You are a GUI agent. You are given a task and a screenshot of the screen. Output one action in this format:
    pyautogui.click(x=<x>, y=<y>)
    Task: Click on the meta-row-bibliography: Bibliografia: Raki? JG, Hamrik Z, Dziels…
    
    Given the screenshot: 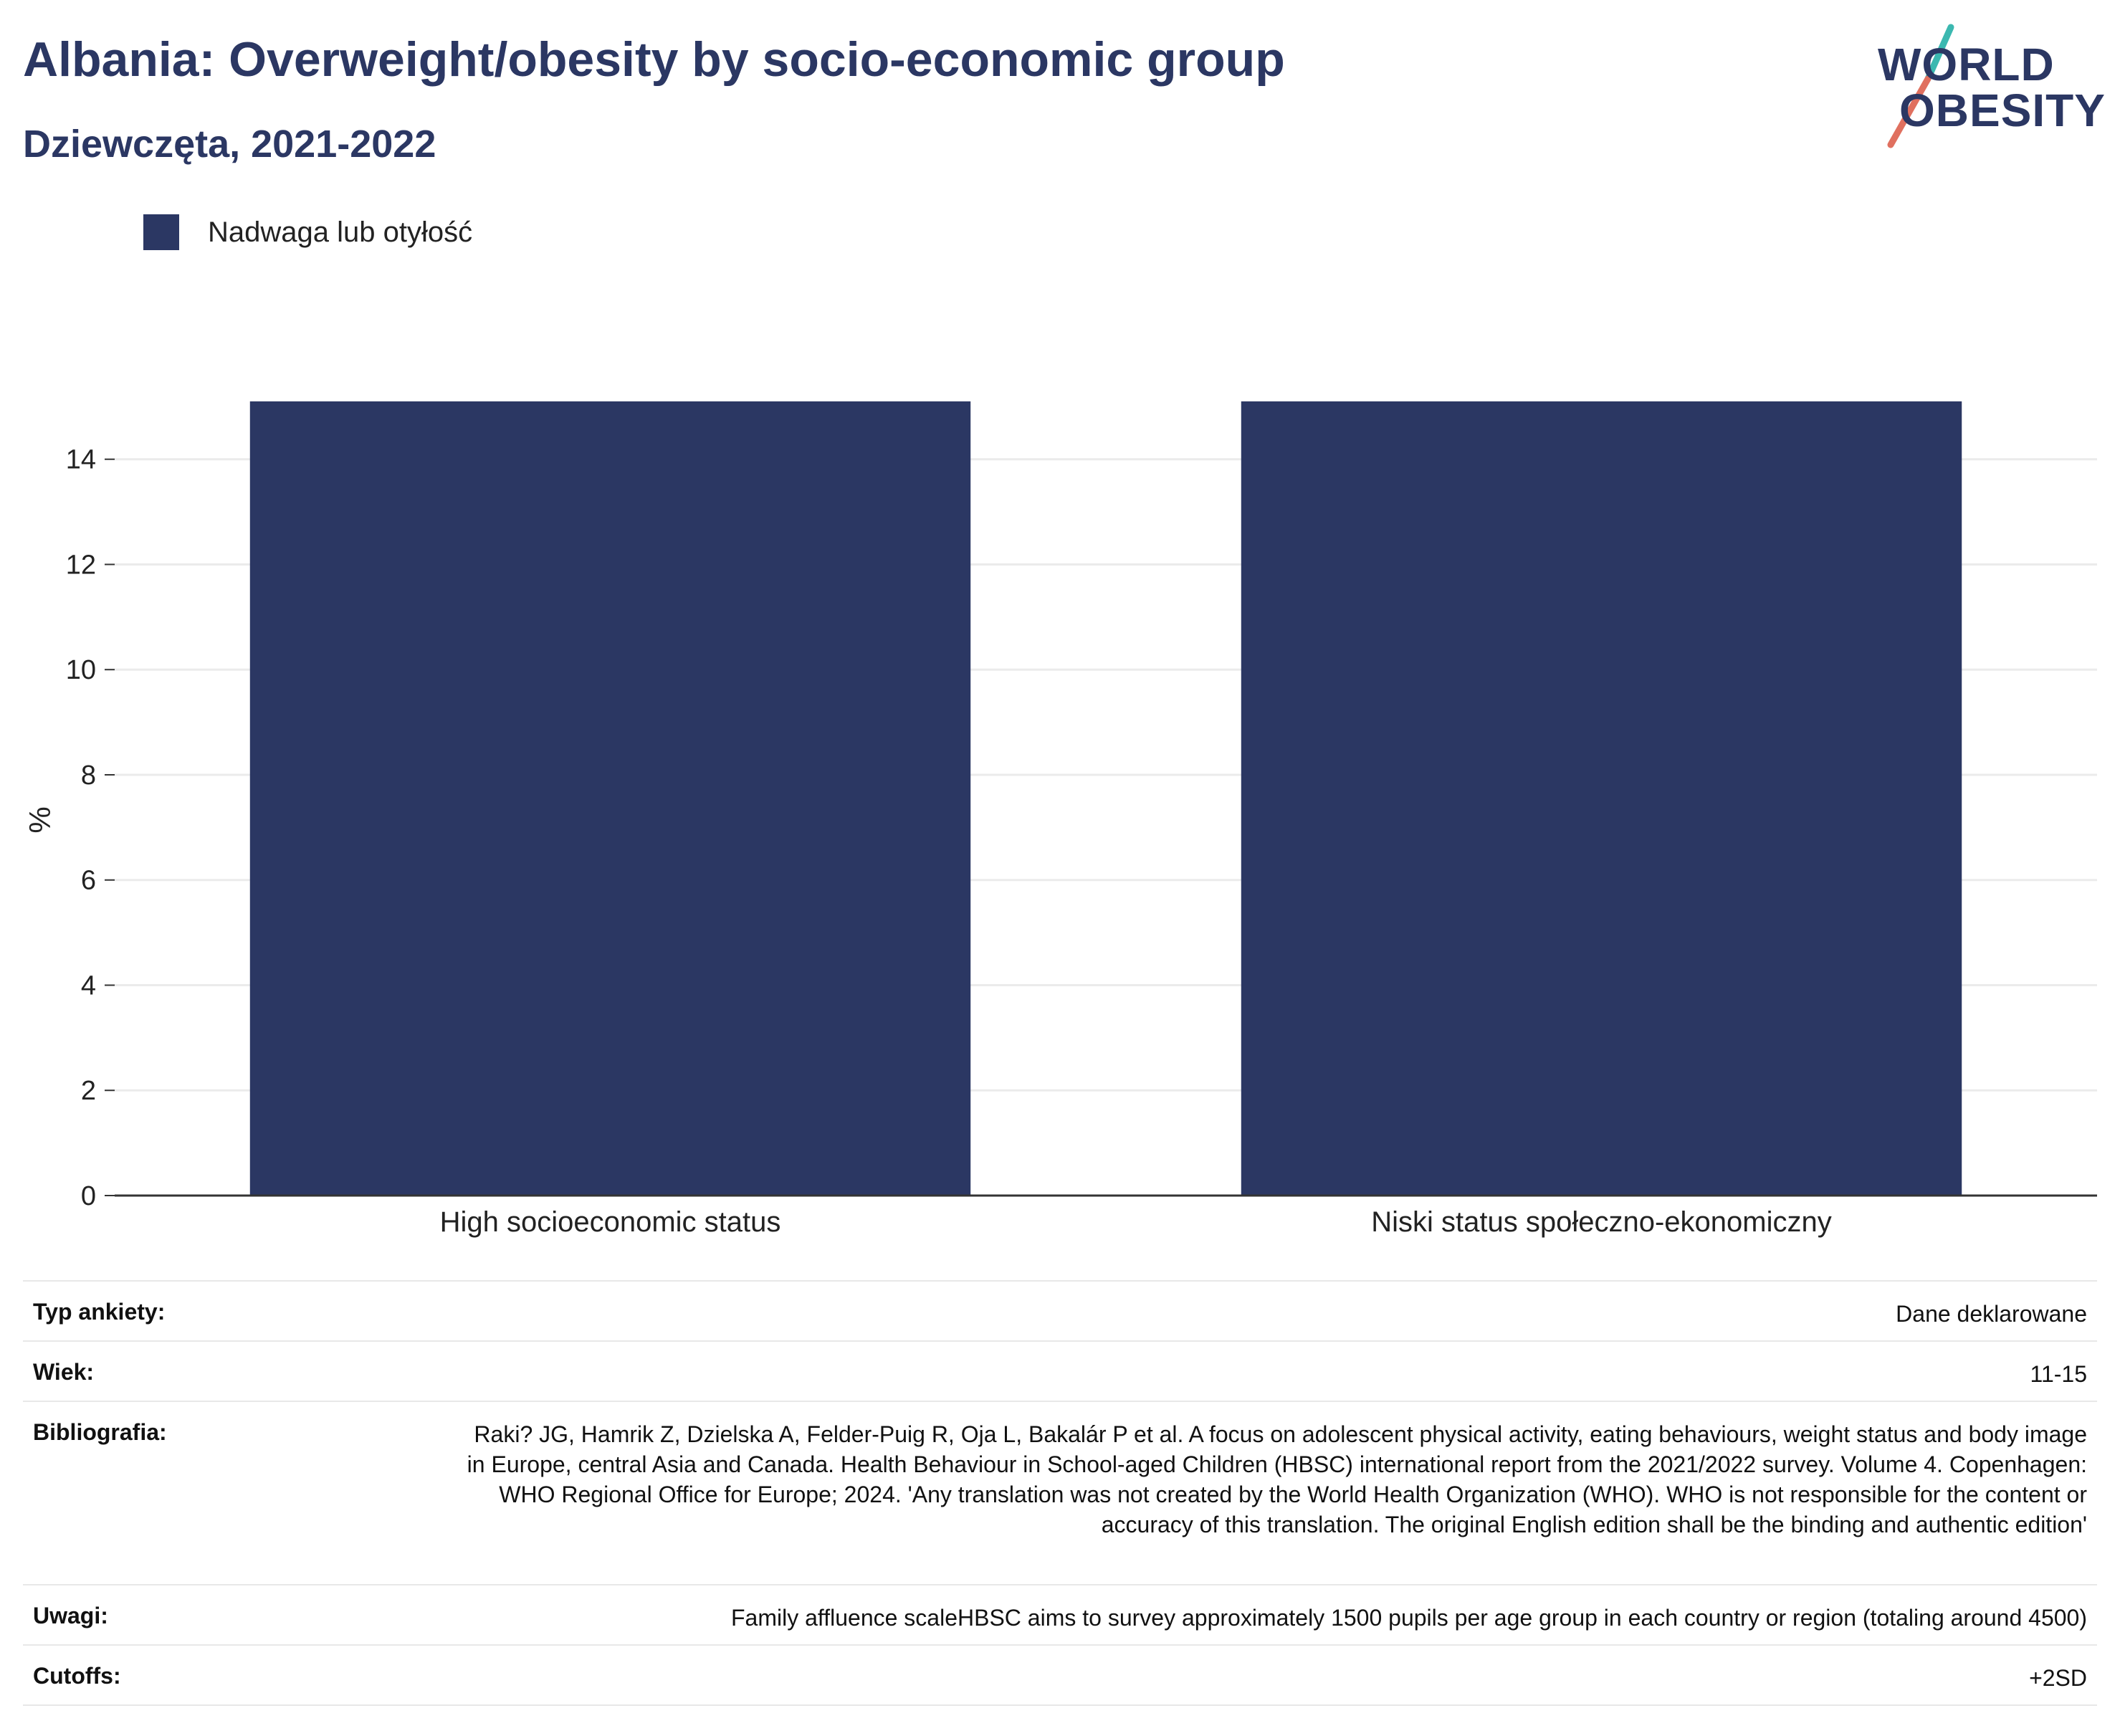 What is the action you would take?
    pyautogui.click(x=1060, y=1493)
    